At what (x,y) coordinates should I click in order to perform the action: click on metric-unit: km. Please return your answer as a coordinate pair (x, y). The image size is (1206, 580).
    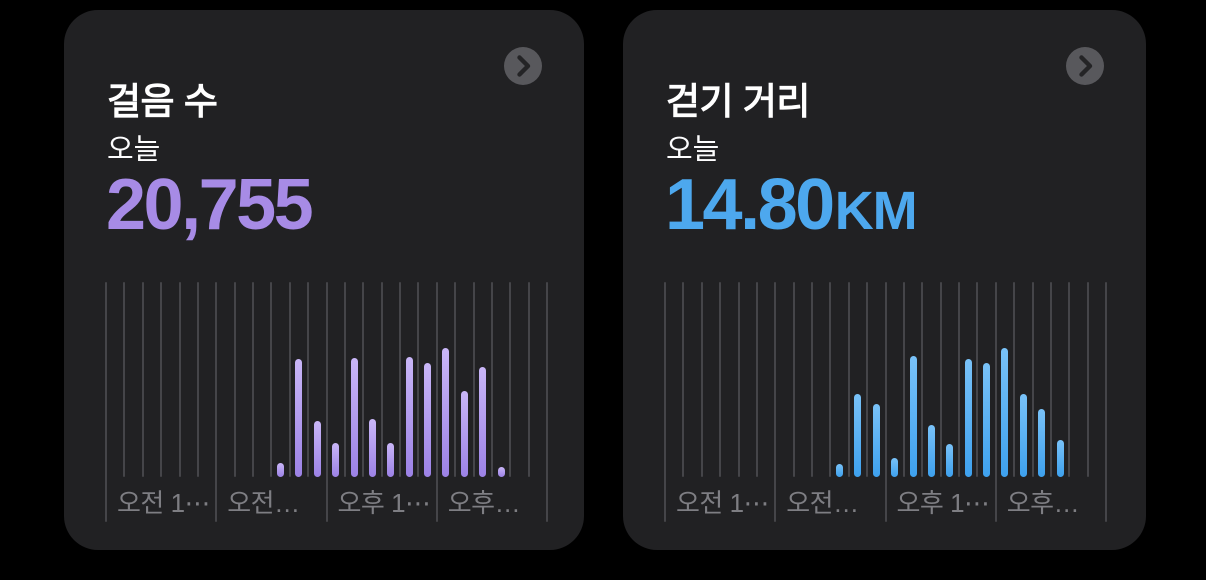
    Looking at the image, I should click on (876, 211).